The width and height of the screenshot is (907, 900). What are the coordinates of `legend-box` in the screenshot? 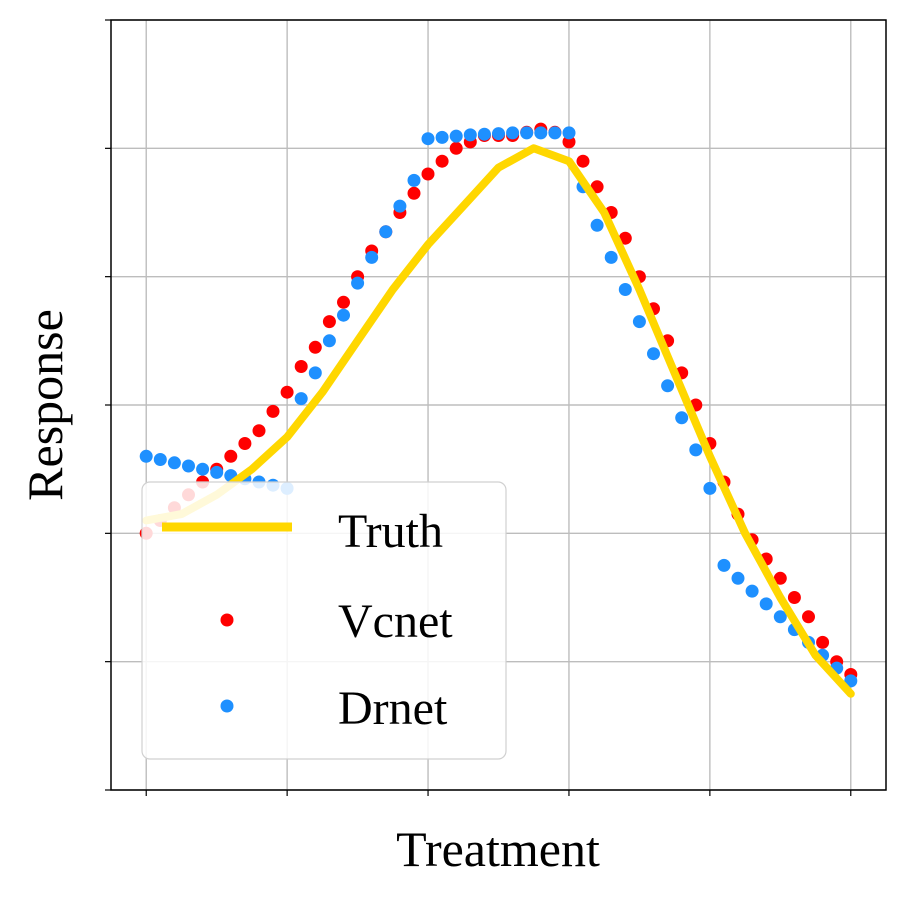 It's located at (324, 620).